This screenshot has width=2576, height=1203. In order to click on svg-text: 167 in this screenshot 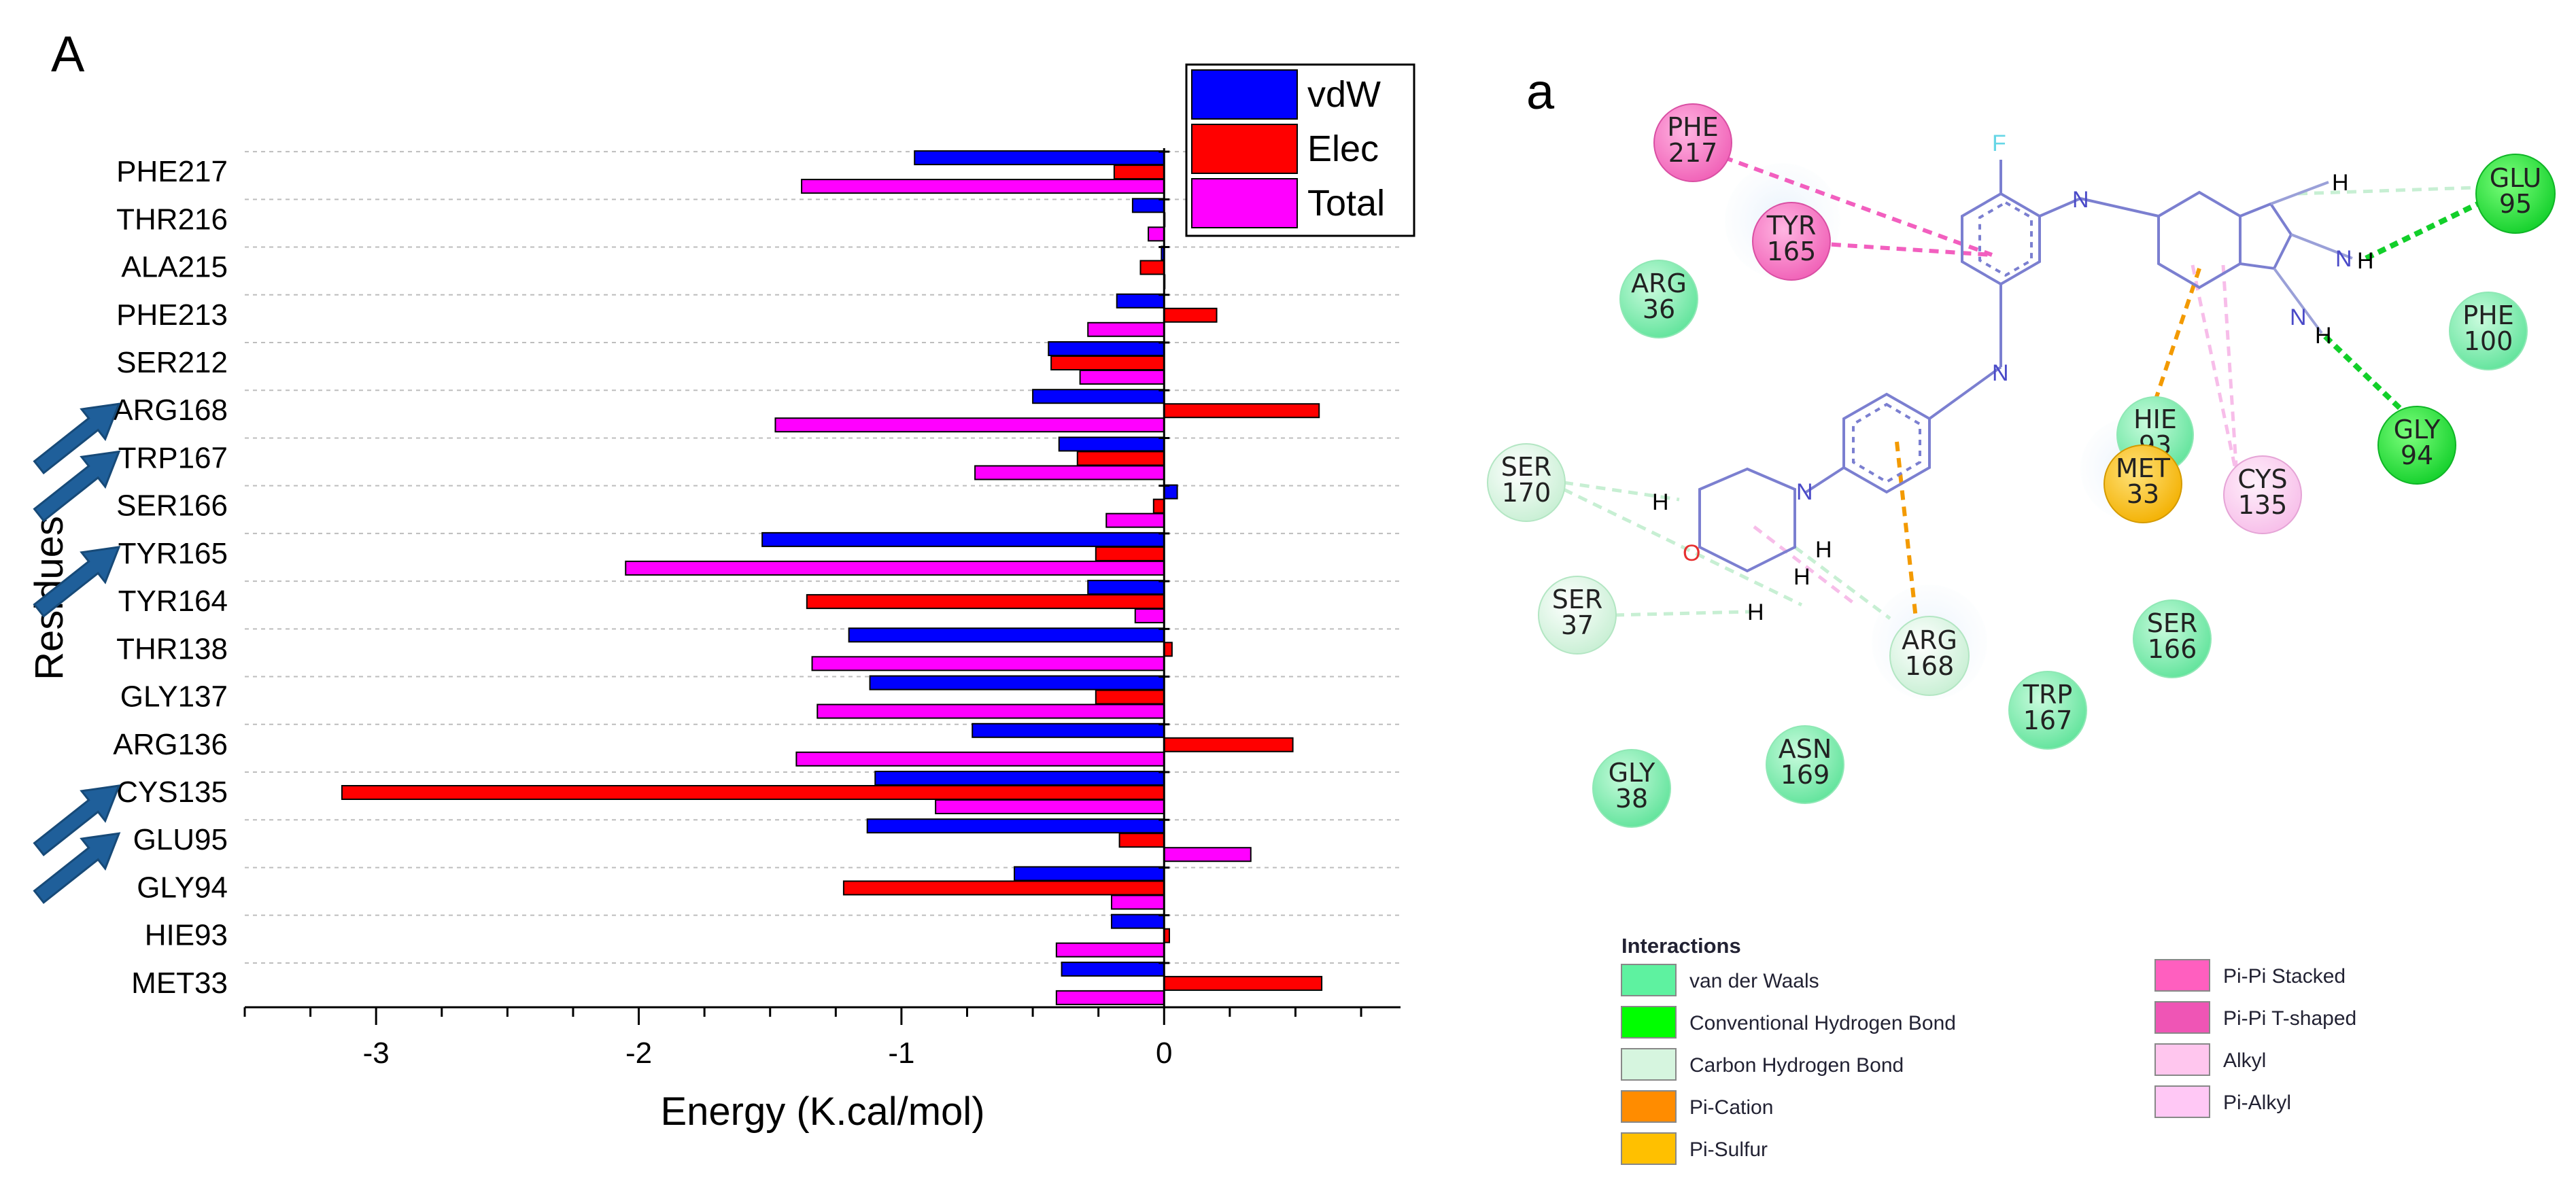, I will do `click(2048, 720)`.